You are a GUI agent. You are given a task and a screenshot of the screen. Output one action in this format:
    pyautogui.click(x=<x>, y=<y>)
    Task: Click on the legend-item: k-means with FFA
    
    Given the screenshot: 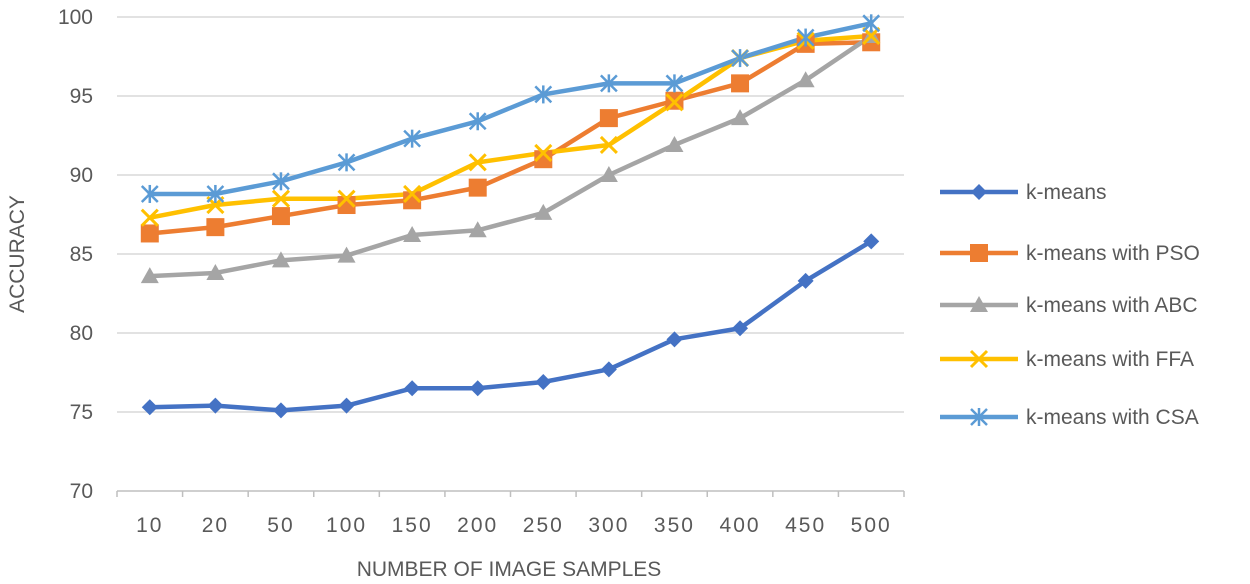 What is the action you would take?
    pyautogui.click(x=1067, y=359)
    